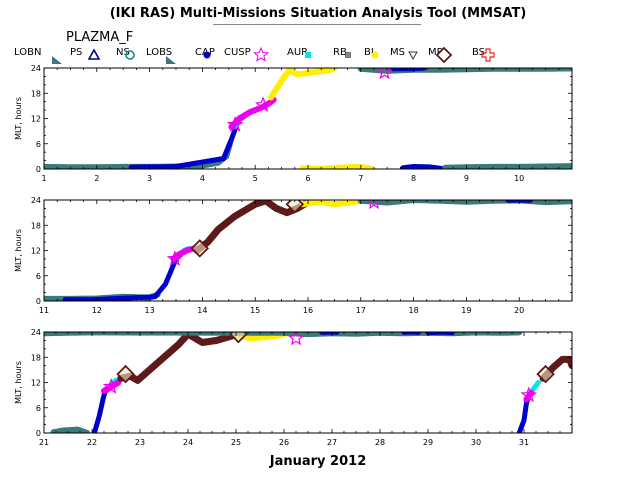 This screenshot has height=500, width=636. Describe the element at coordinates (27, 52) in the screenshot. I see `legend-label: LOBN` at that location.